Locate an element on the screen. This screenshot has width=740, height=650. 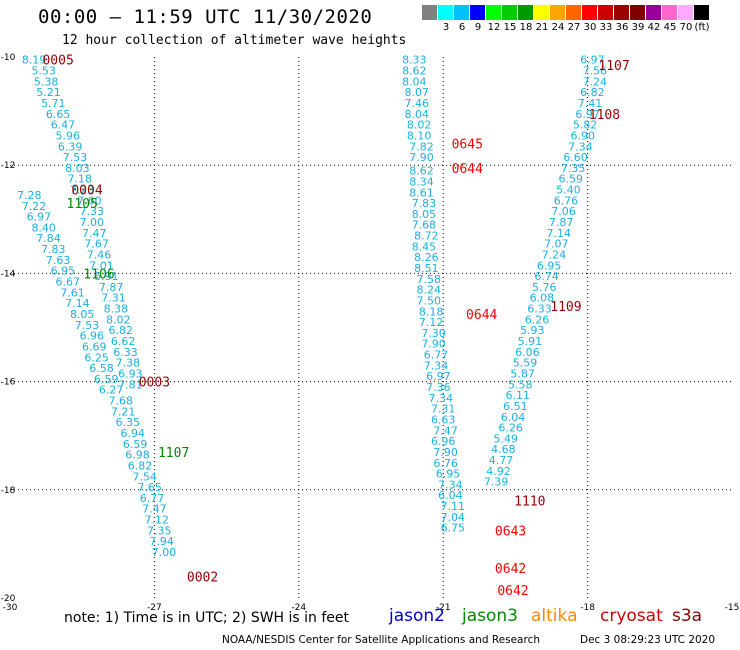
wave-height-label: 8.10 is located at coordinates (419, 135).